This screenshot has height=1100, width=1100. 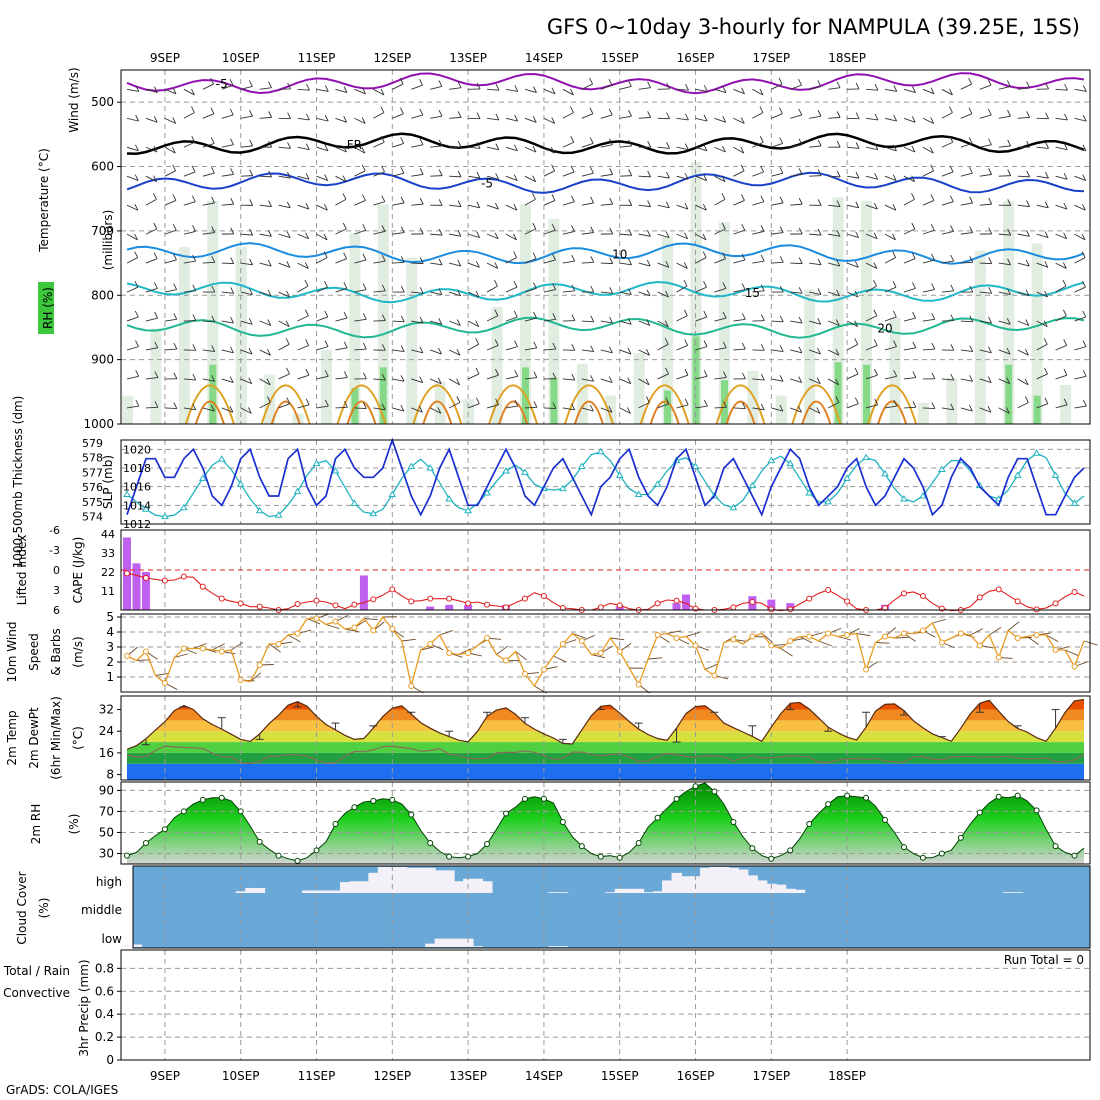 I want to click on pressure-tick-label: 900, so click(x=102, y=360).